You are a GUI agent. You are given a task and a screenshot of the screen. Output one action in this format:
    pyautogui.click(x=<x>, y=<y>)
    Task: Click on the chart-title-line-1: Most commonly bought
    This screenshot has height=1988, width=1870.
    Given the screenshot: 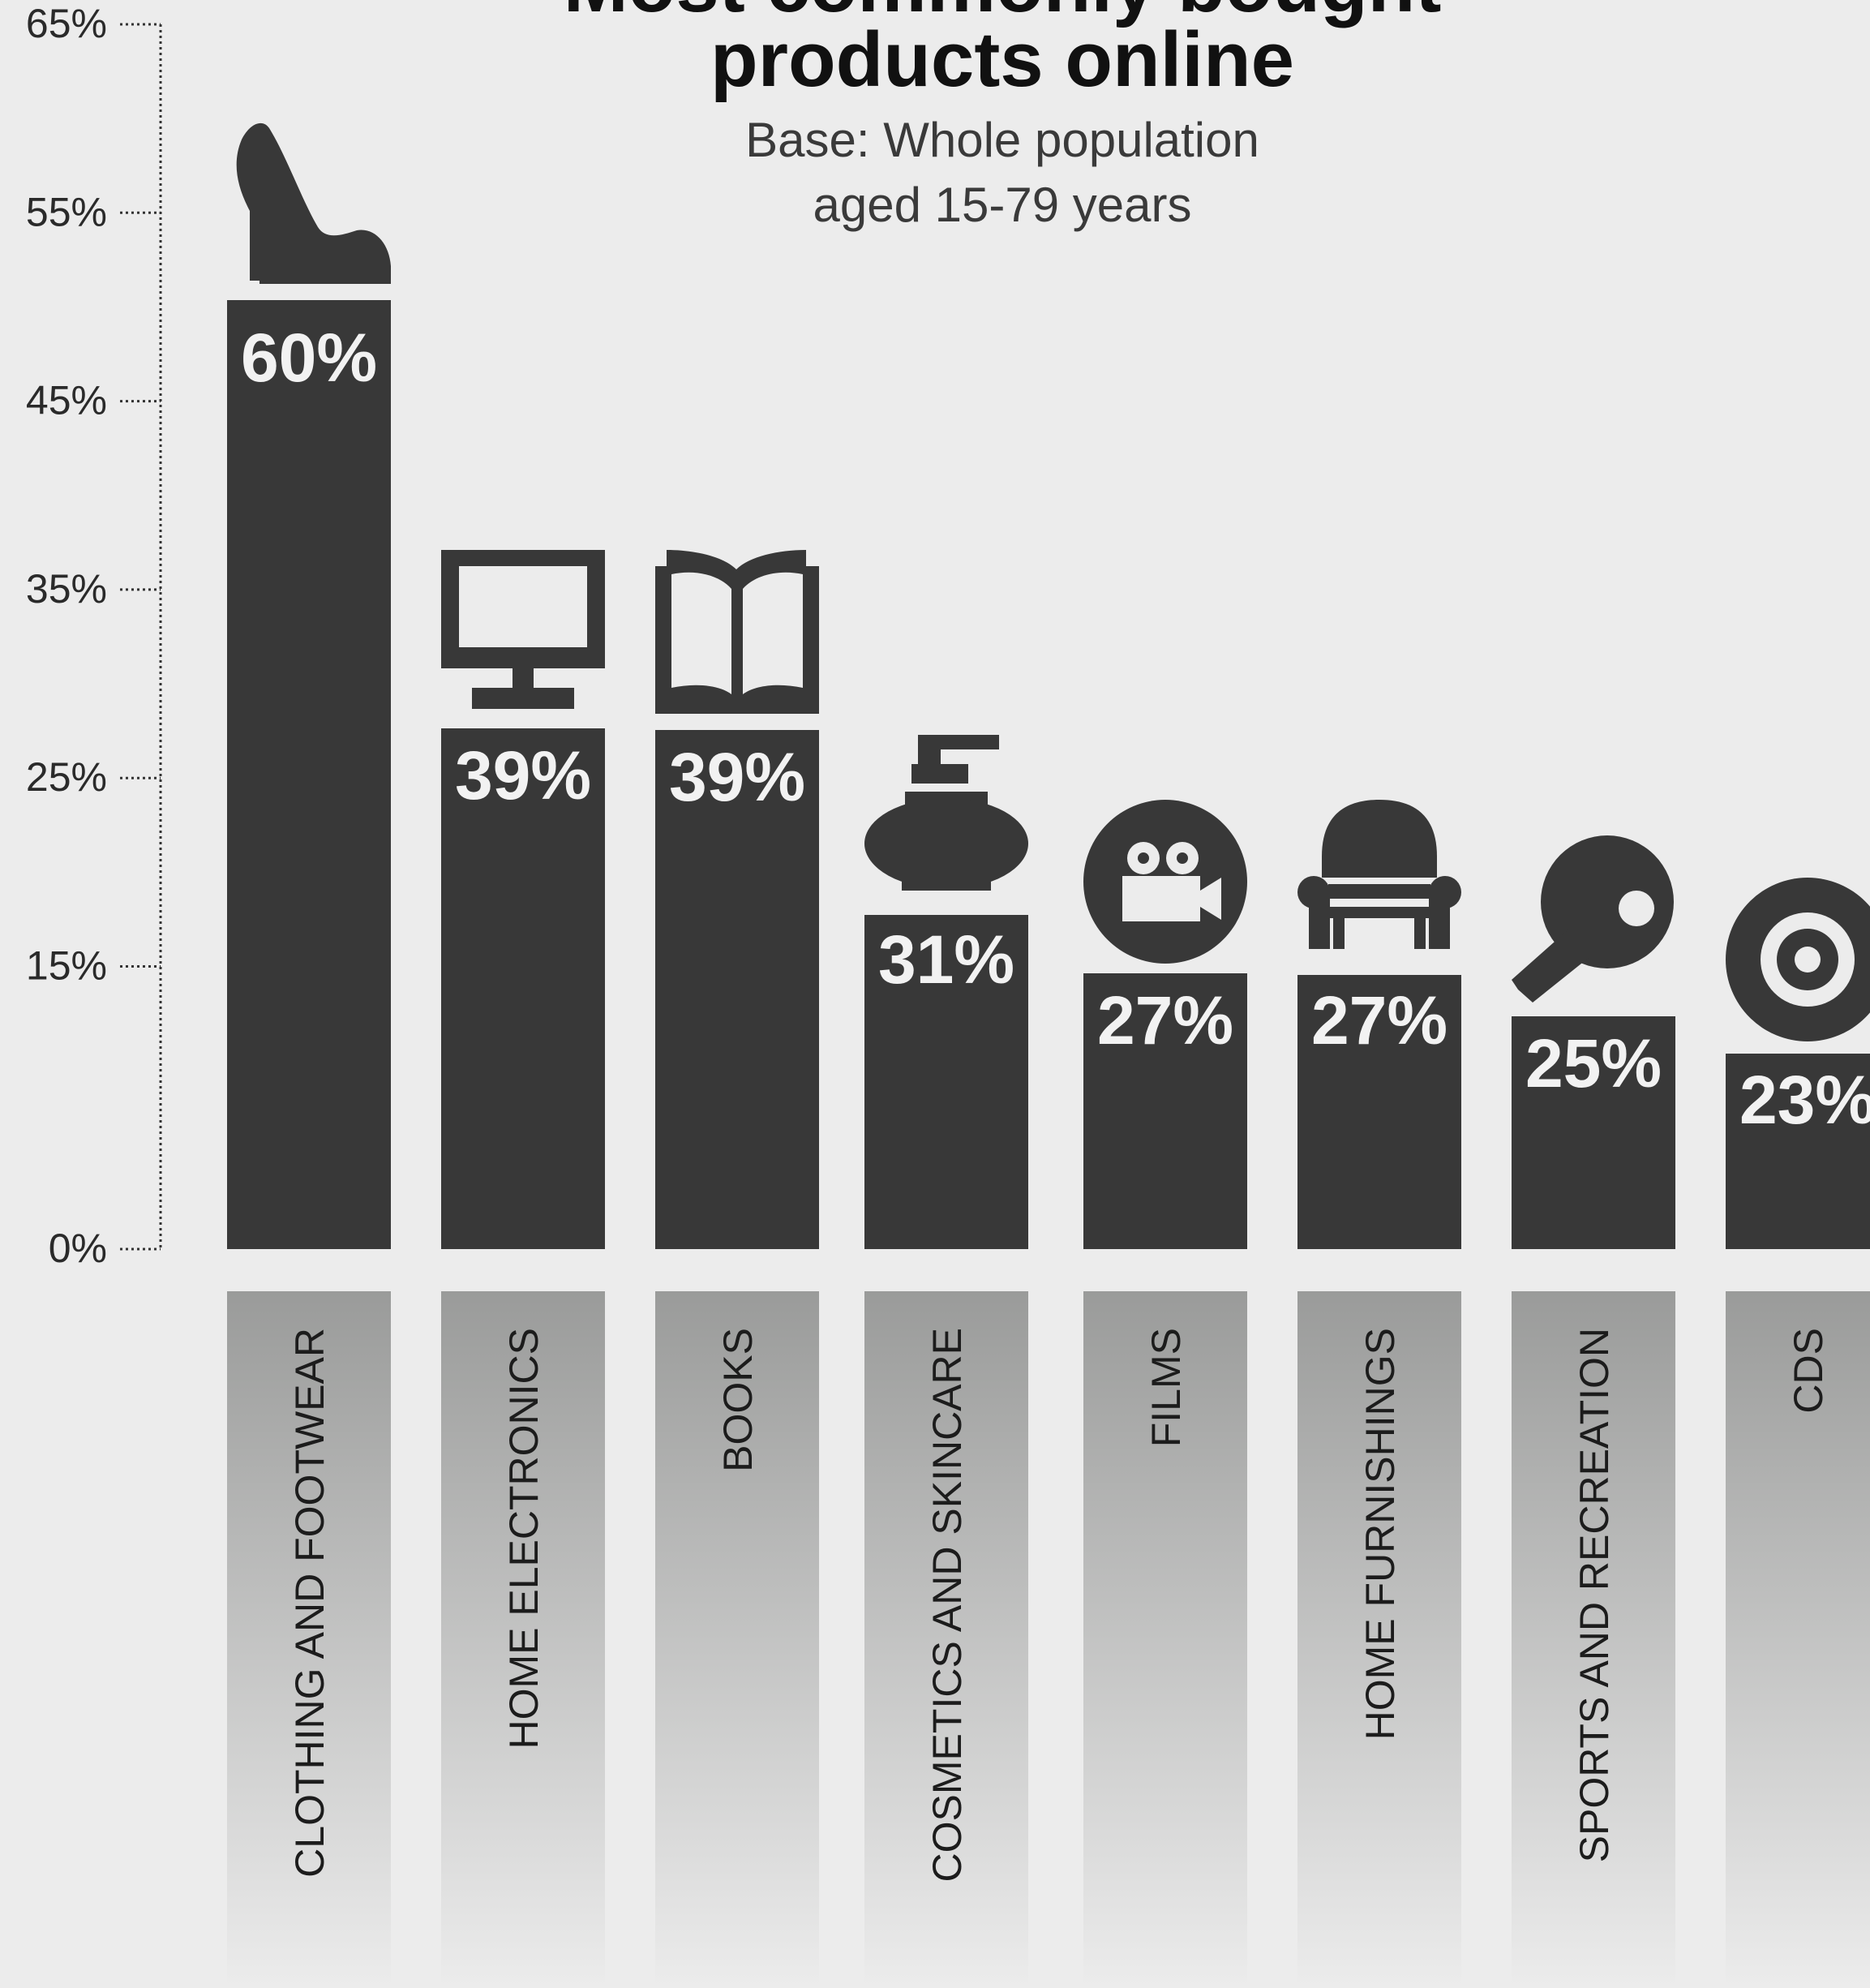 What is the action you would take?
    pyautogui.click(x=1003, y=14)
    